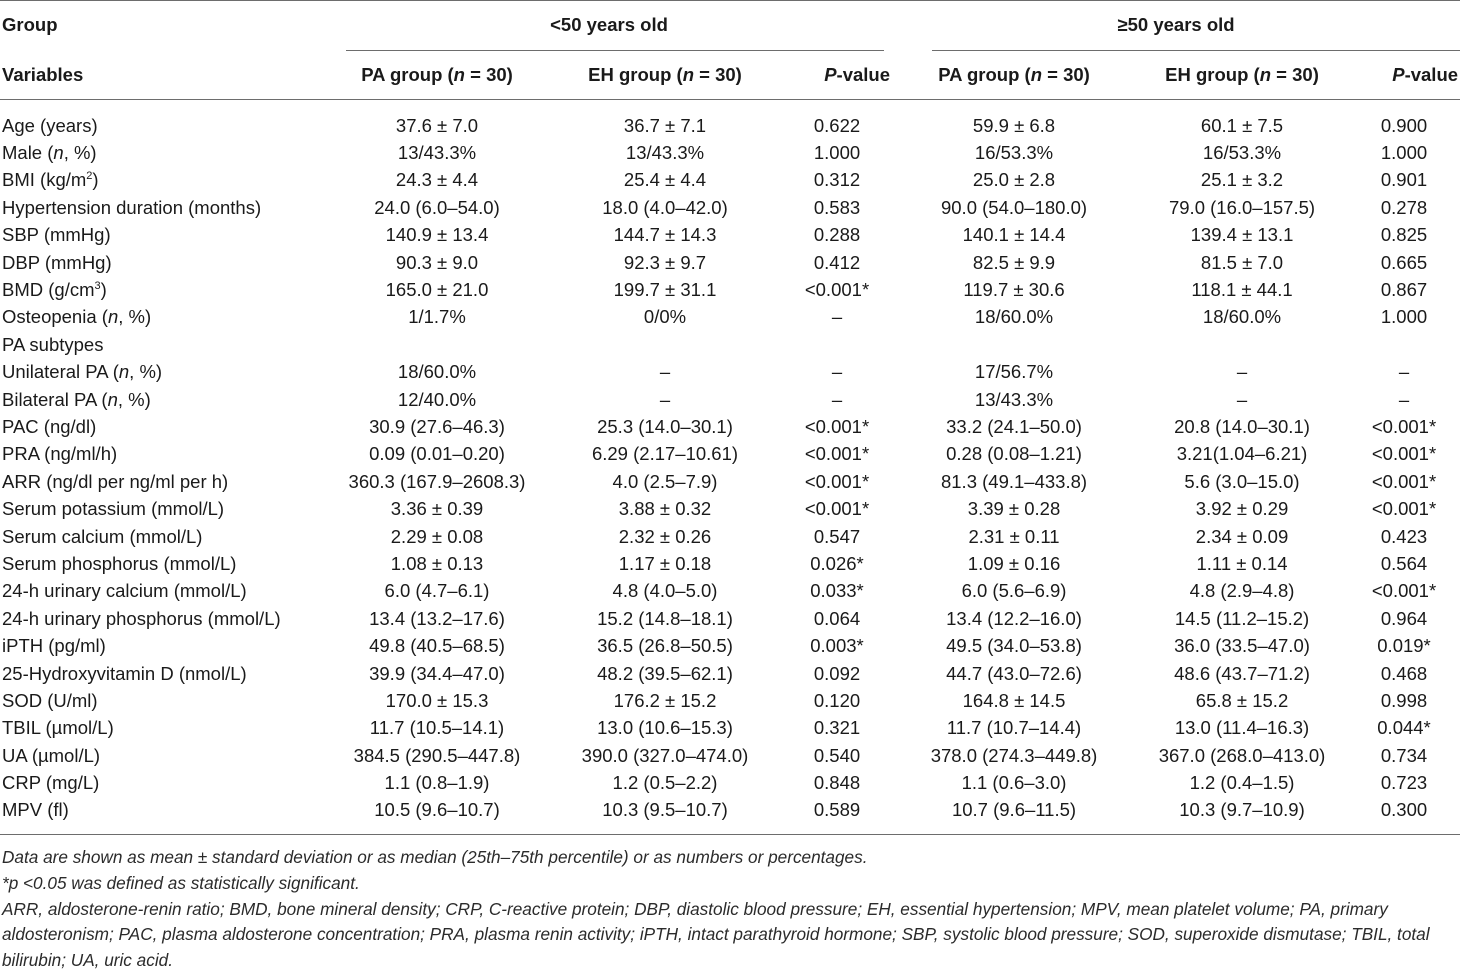 The width and height of the screenshot is (1460, 974). What do you see at coordinates (163, 120) in the screenshot?
I see `variable-name: Age (years)` at bounding box center [163, 120].